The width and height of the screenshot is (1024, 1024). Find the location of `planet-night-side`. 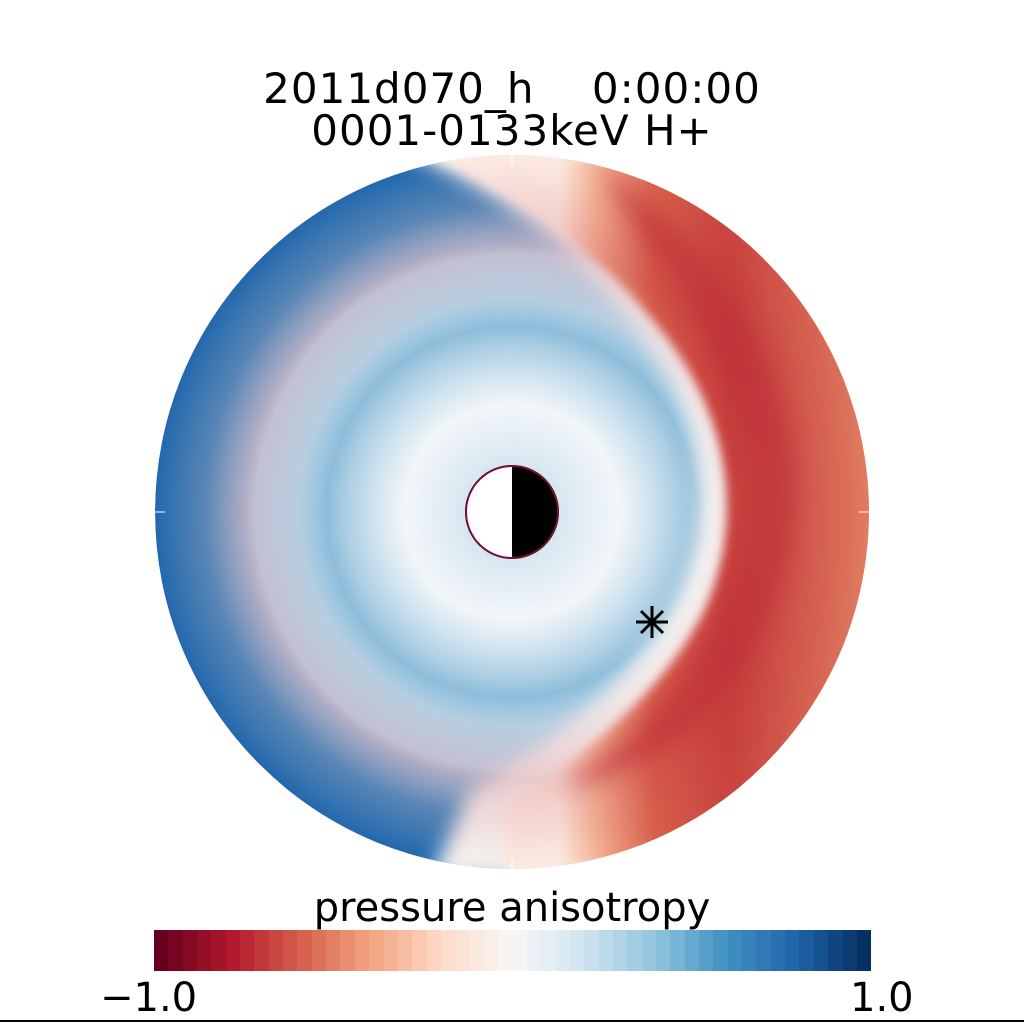

planet-night-side is located at coordinates (535, 512).